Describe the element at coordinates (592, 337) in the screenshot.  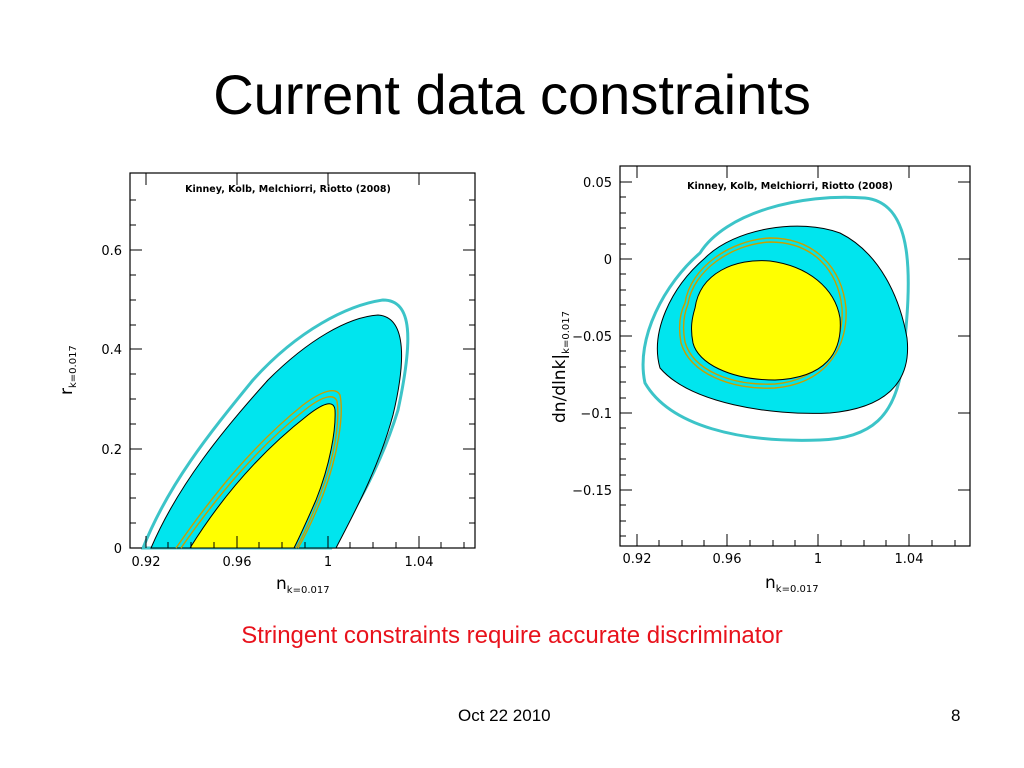
I see `y-tick-label: −0.05` at that location.